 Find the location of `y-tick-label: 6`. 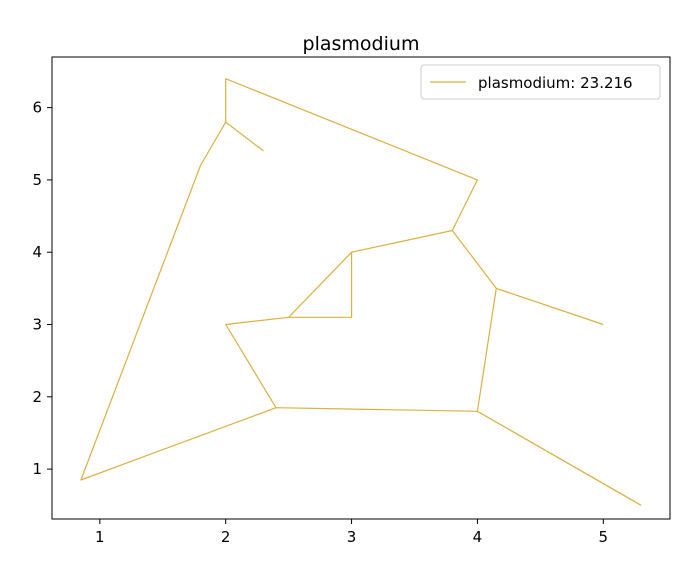

y-tick-label: 6 is located at coordinates (37, 108).